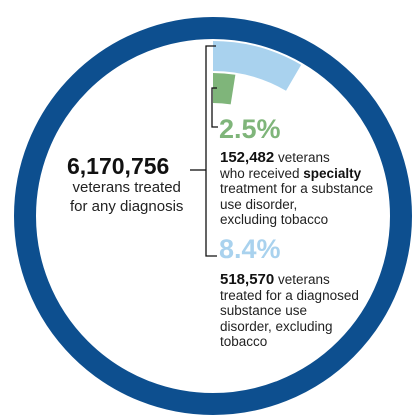  What do you see at coordinates (250, 129) in the screenshot?
I see `specialty-percent: 2.5%` at bounding box center [250, 129].